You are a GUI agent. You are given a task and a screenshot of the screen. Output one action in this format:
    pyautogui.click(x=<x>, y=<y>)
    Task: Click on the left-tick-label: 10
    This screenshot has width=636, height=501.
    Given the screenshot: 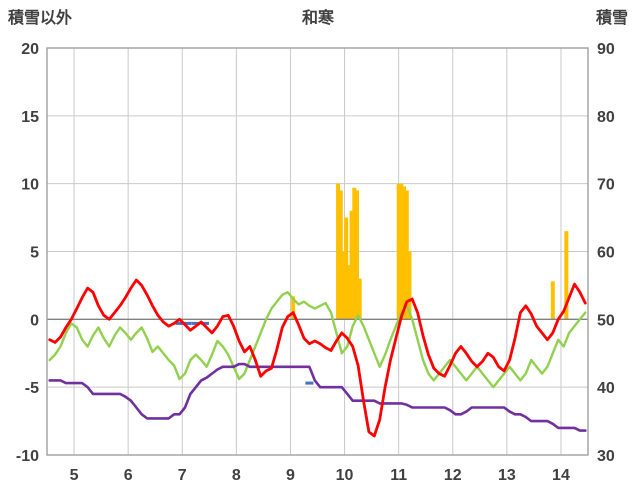 What is the action you would take?
    pyautogui.click(x=30, y=185)
    